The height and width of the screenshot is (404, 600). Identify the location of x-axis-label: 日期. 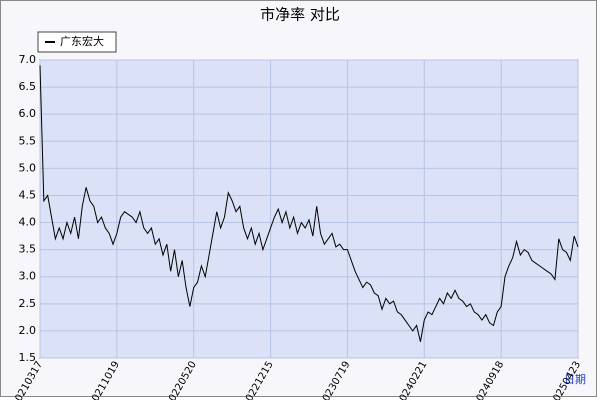
(575, 379).